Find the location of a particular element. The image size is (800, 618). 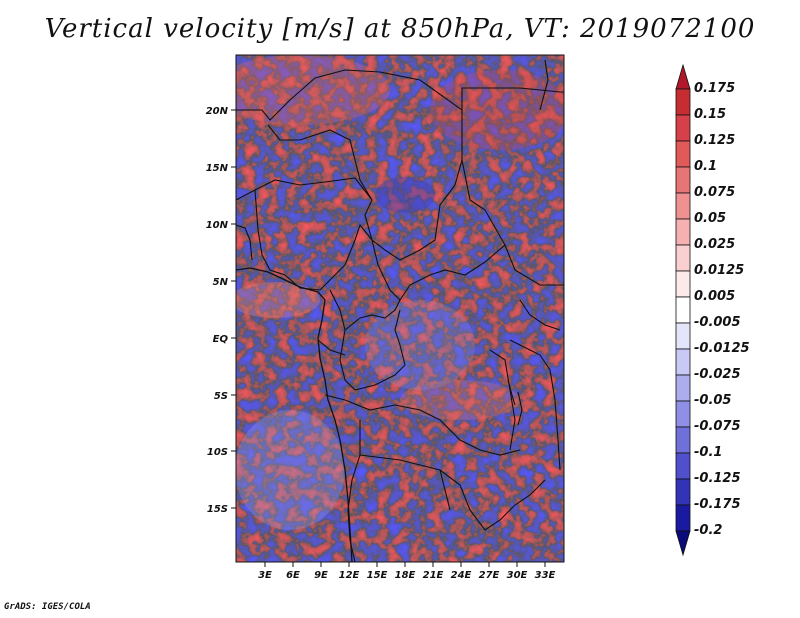

lon-tick-label: 33E is located at coordinates (545, 575).